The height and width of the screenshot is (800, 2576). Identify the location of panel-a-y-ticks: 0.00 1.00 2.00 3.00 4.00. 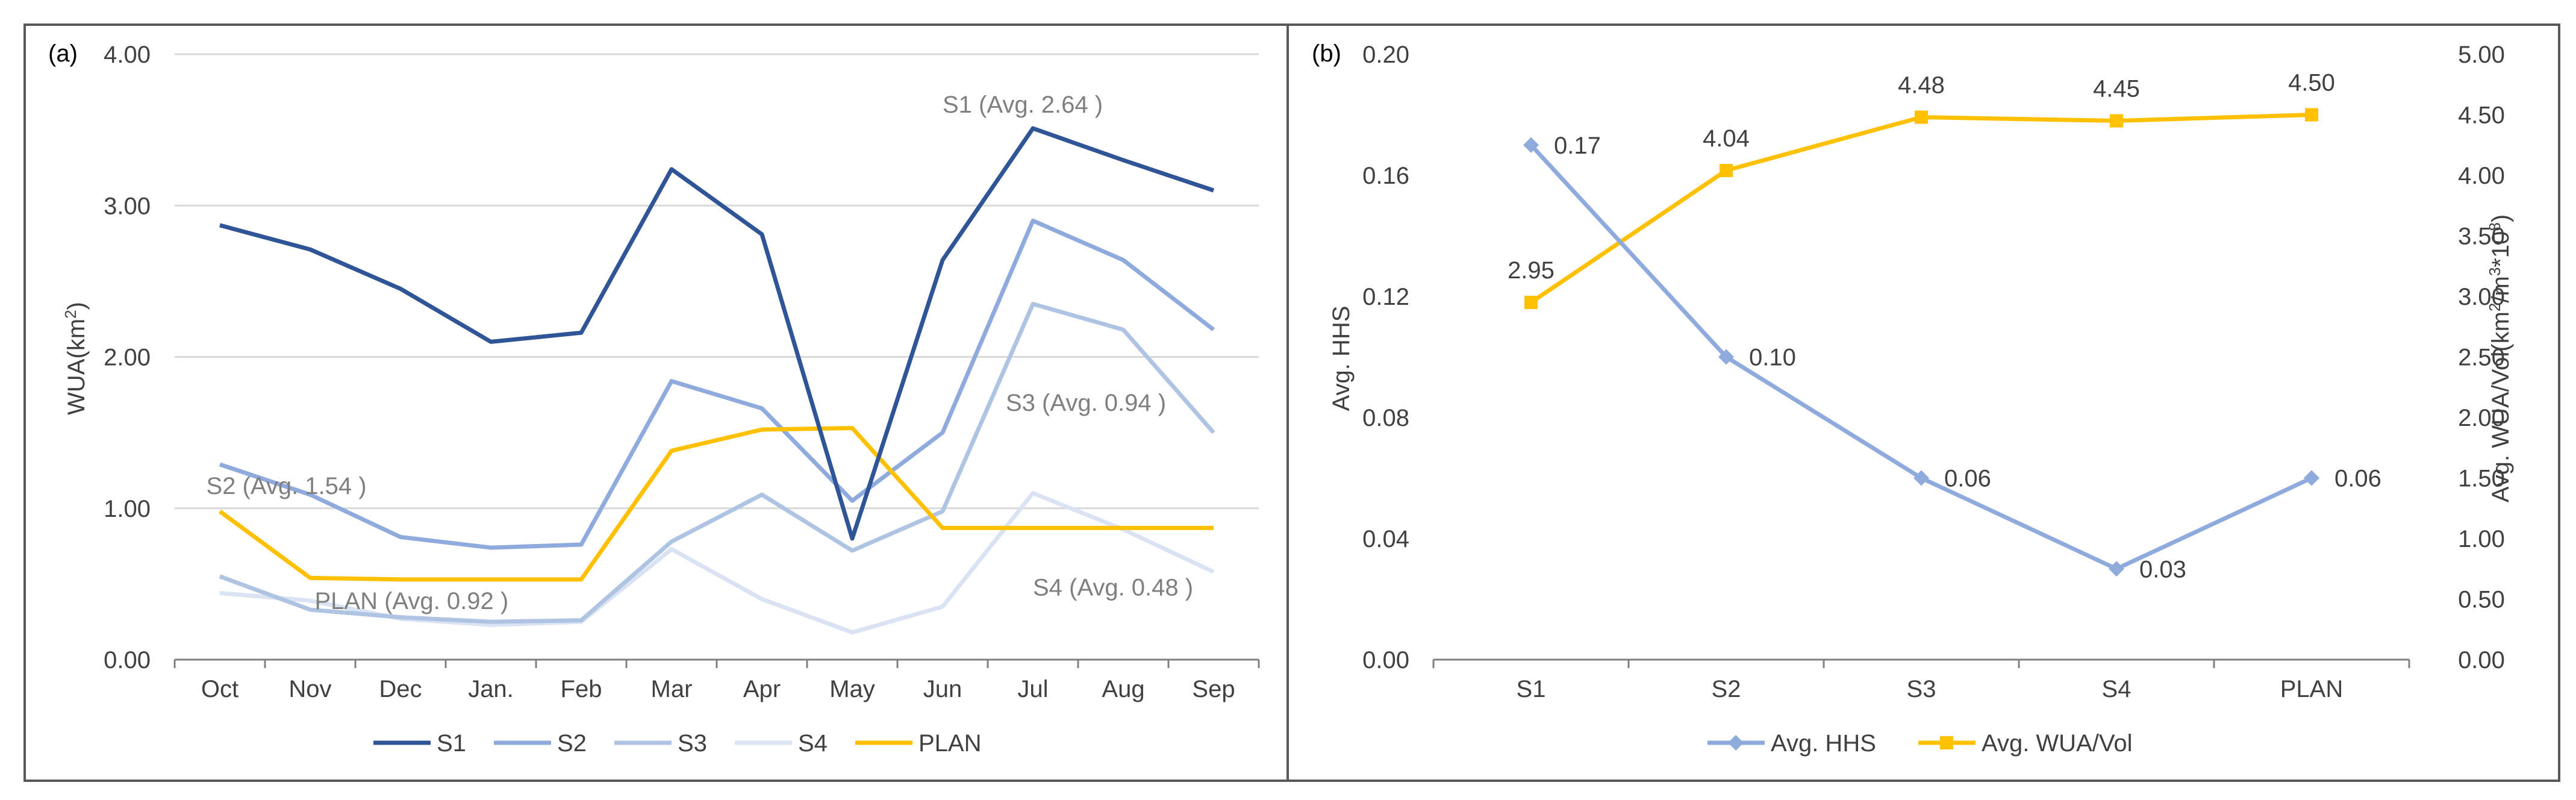
(127, 357).